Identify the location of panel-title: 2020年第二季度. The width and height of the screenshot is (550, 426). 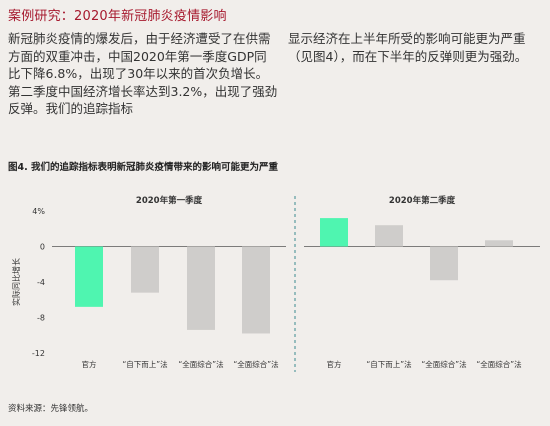
(422, 200).